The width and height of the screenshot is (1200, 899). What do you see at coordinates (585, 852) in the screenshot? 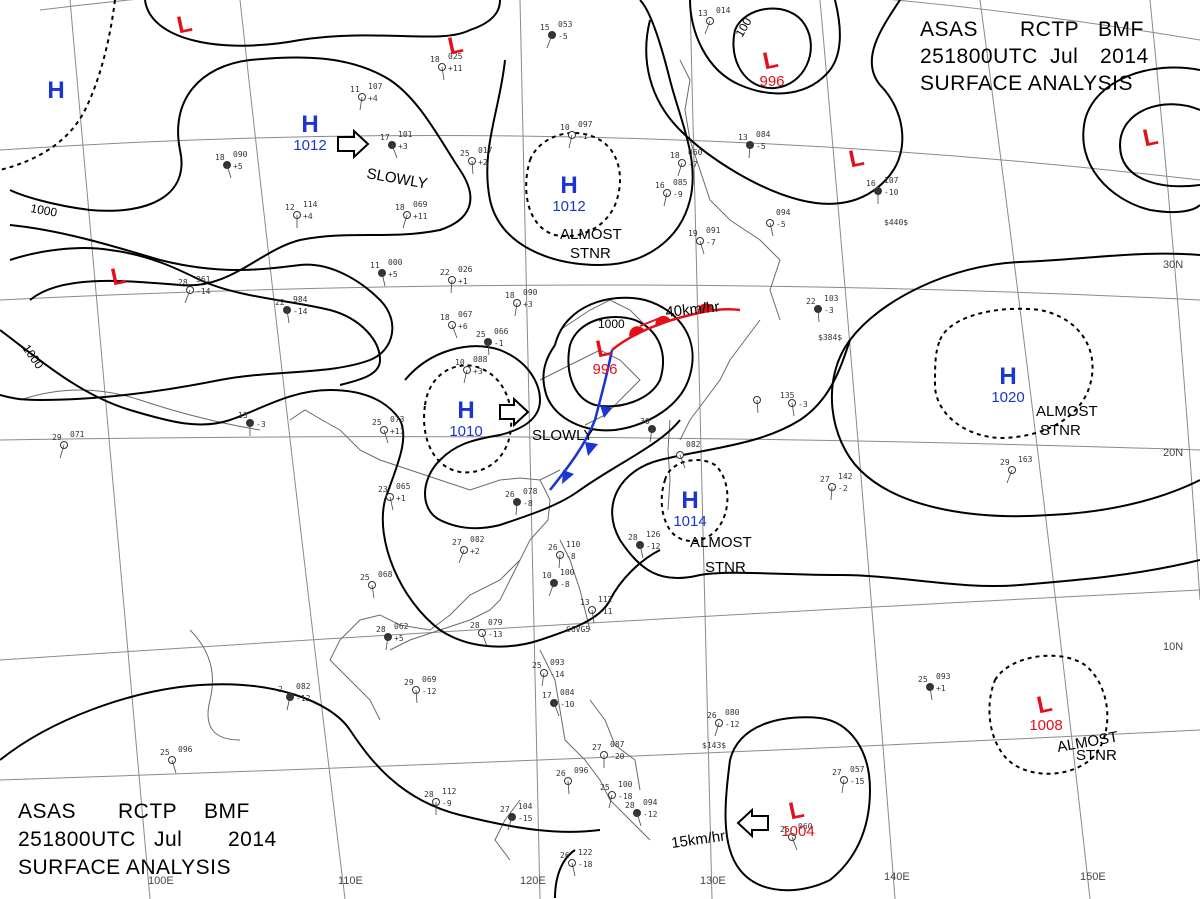
I see `station-value: 122` at bounding box center [585, 852].